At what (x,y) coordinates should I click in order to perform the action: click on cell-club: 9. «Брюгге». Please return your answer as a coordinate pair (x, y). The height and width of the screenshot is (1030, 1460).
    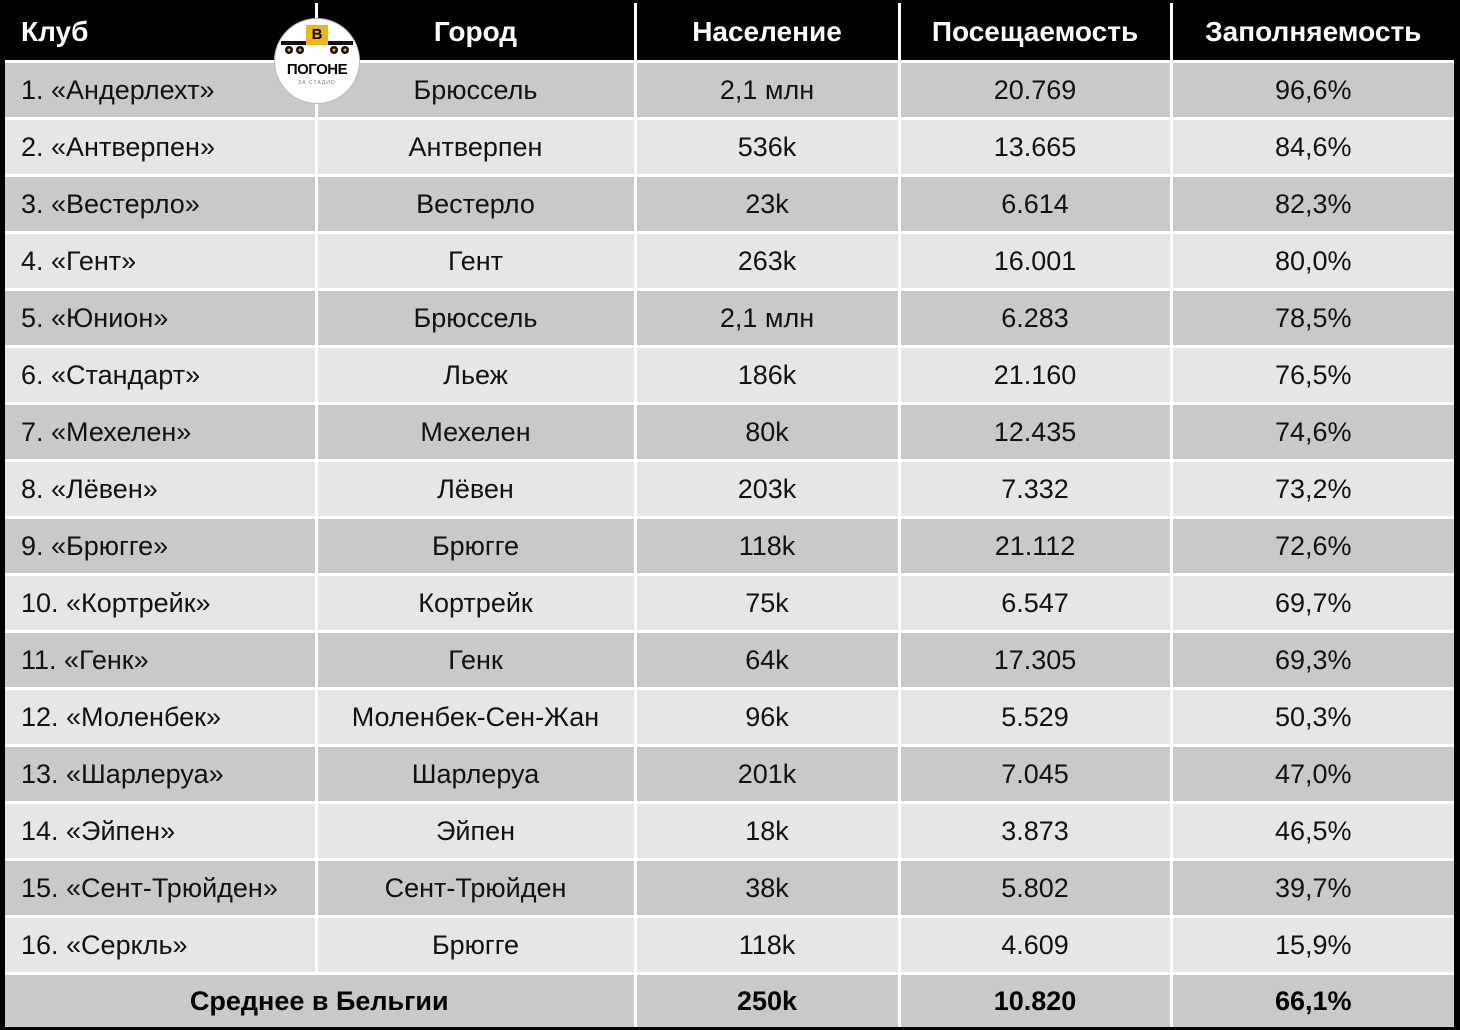
    Looking at the image, I should click on (160, 545).